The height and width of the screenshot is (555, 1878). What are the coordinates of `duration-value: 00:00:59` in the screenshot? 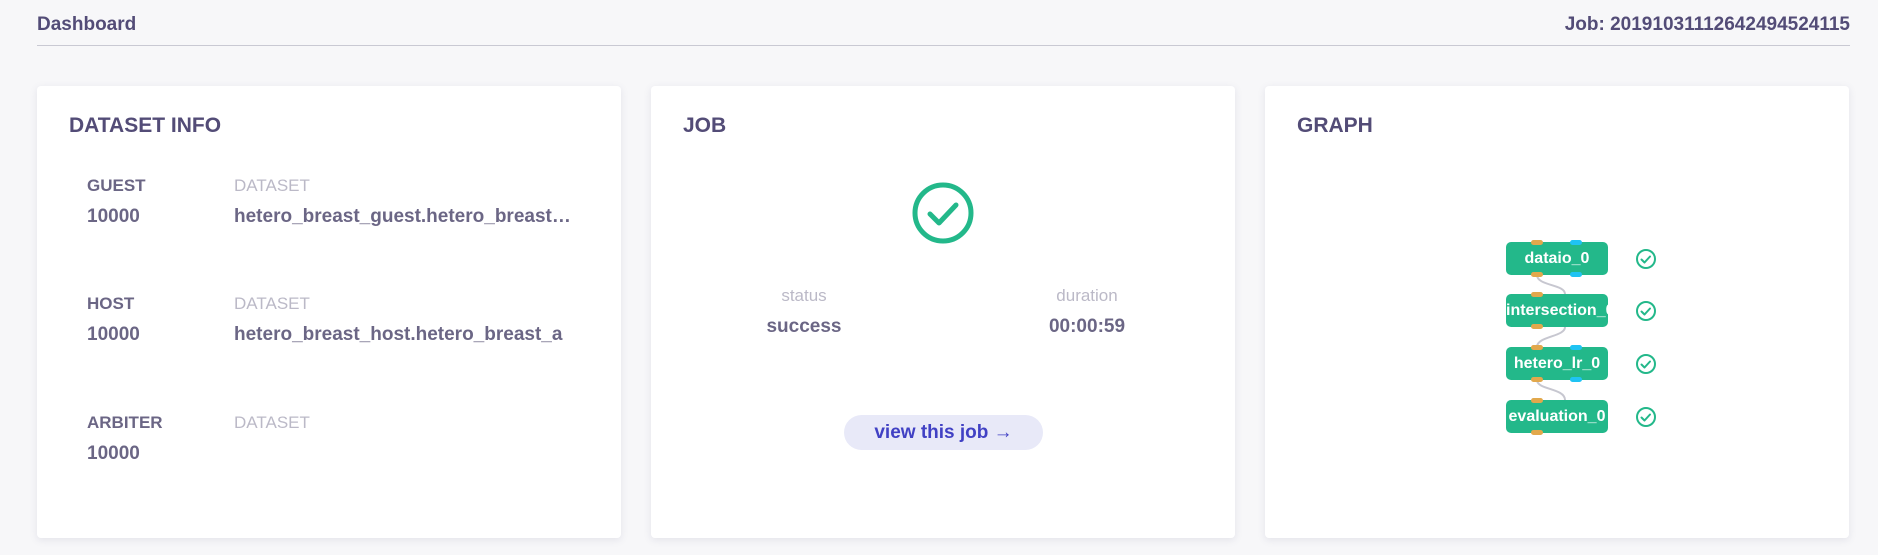 It's located at (1087, 326).